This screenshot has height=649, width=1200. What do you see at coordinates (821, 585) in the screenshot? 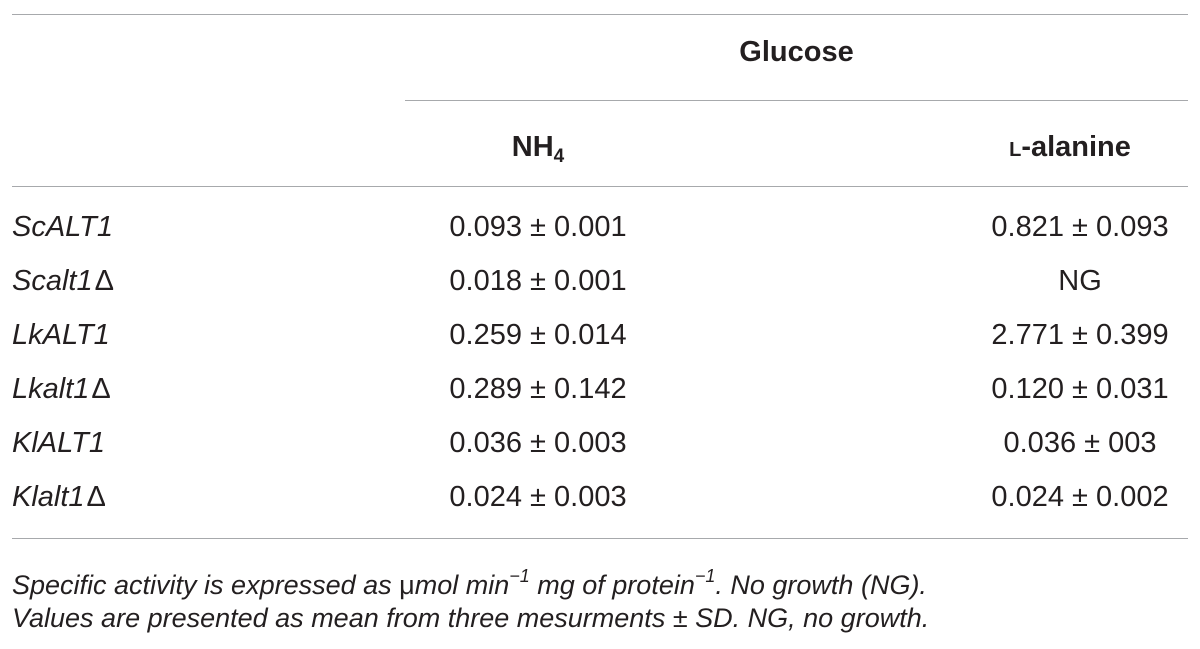
I see `footnote-text: . No growth (NG).` at bounding box center [821, 585].